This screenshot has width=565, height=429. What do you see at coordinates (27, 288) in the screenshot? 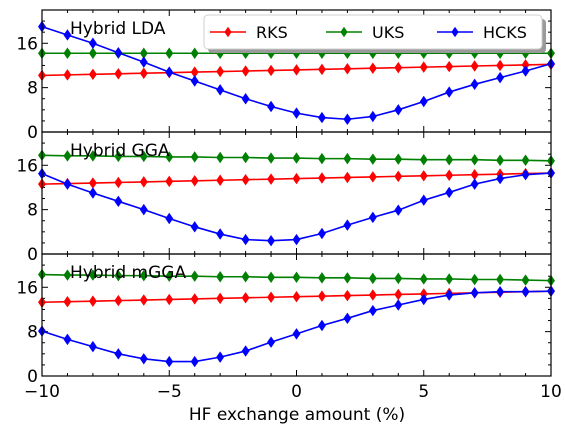
I see `y-tick-label: 16` at bounding box center [27, 288].